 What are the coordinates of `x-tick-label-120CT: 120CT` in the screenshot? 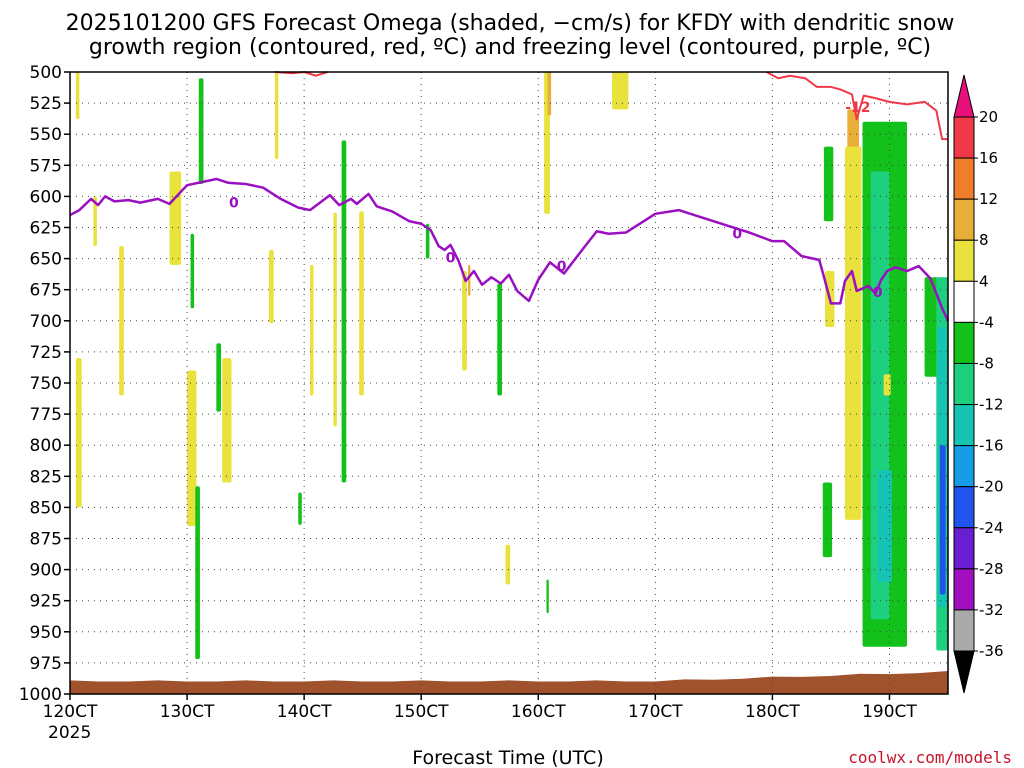 It's located at (70, 712).